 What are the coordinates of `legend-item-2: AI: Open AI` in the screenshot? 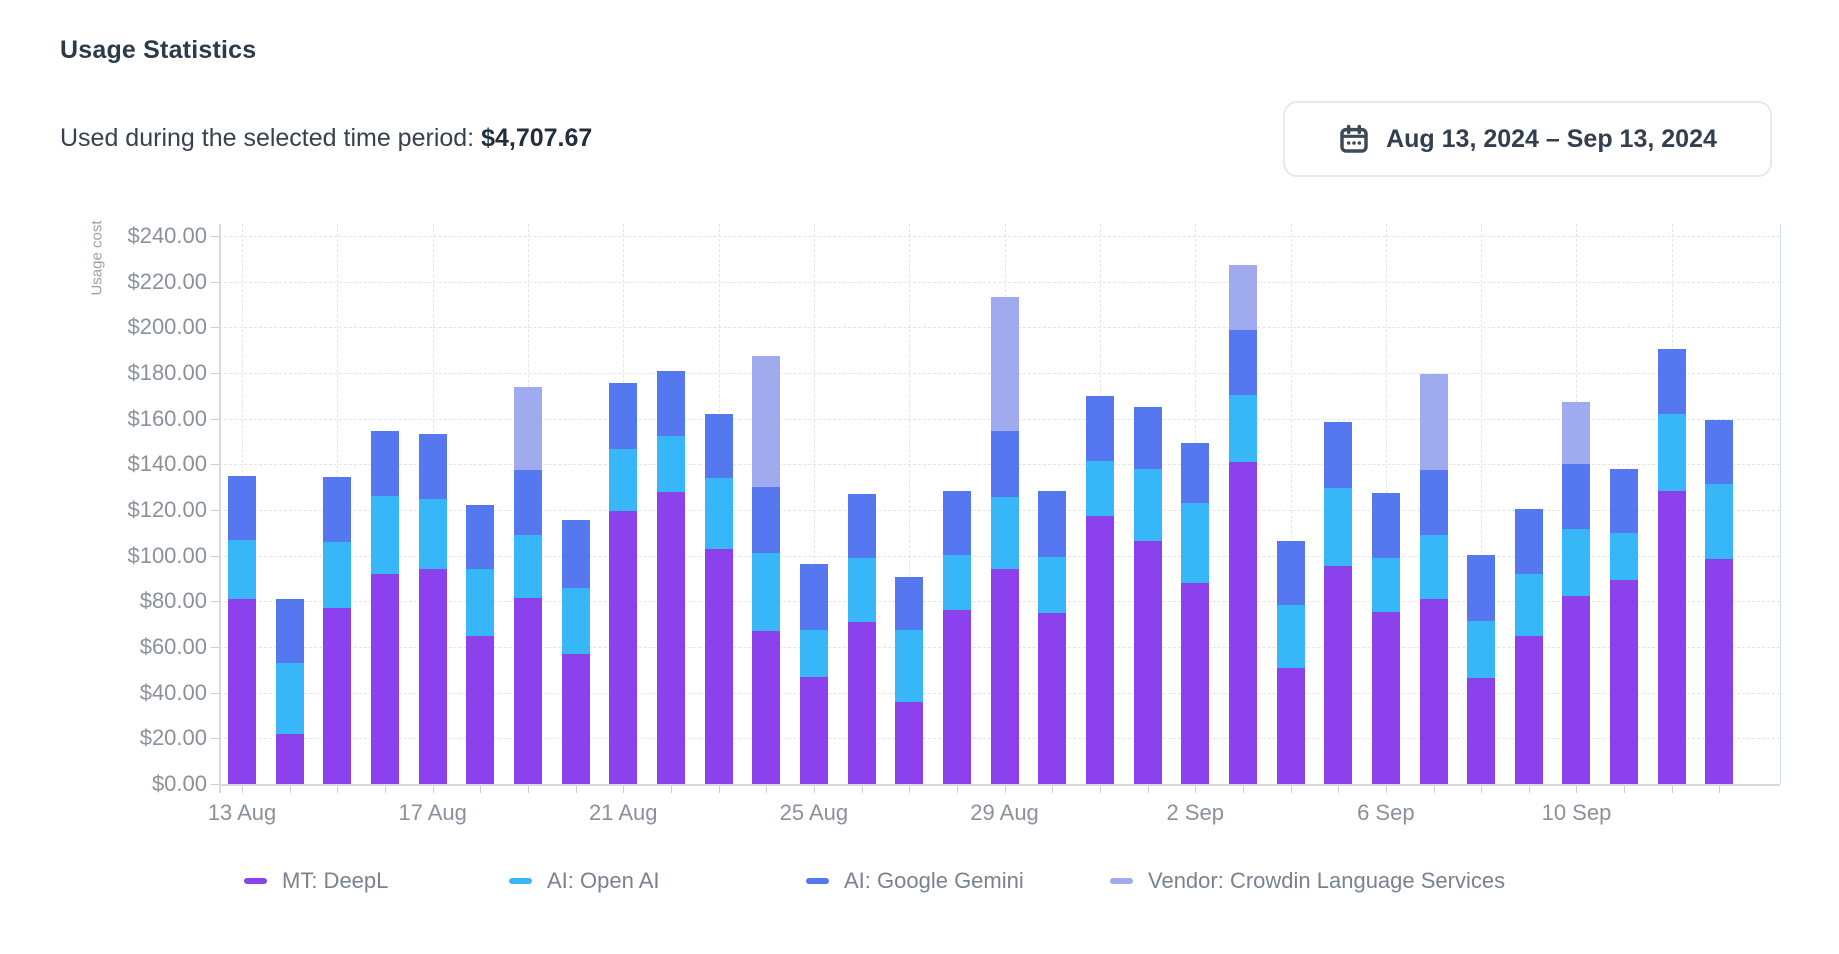 It's located at (584, 881).